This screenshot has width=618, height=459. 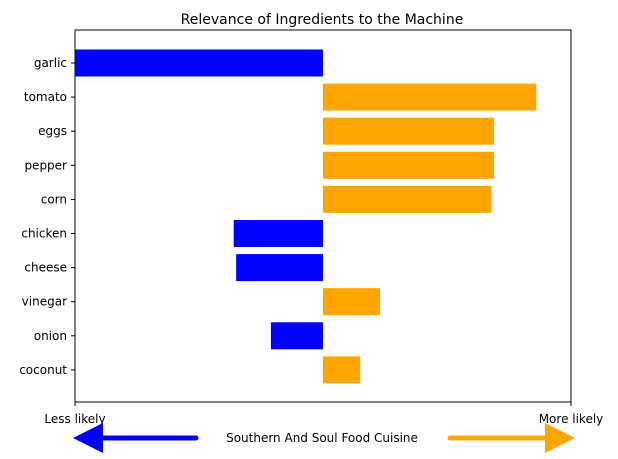 I want to click on y-tick-label-tomato: tomato, so click(x=45, y=97).